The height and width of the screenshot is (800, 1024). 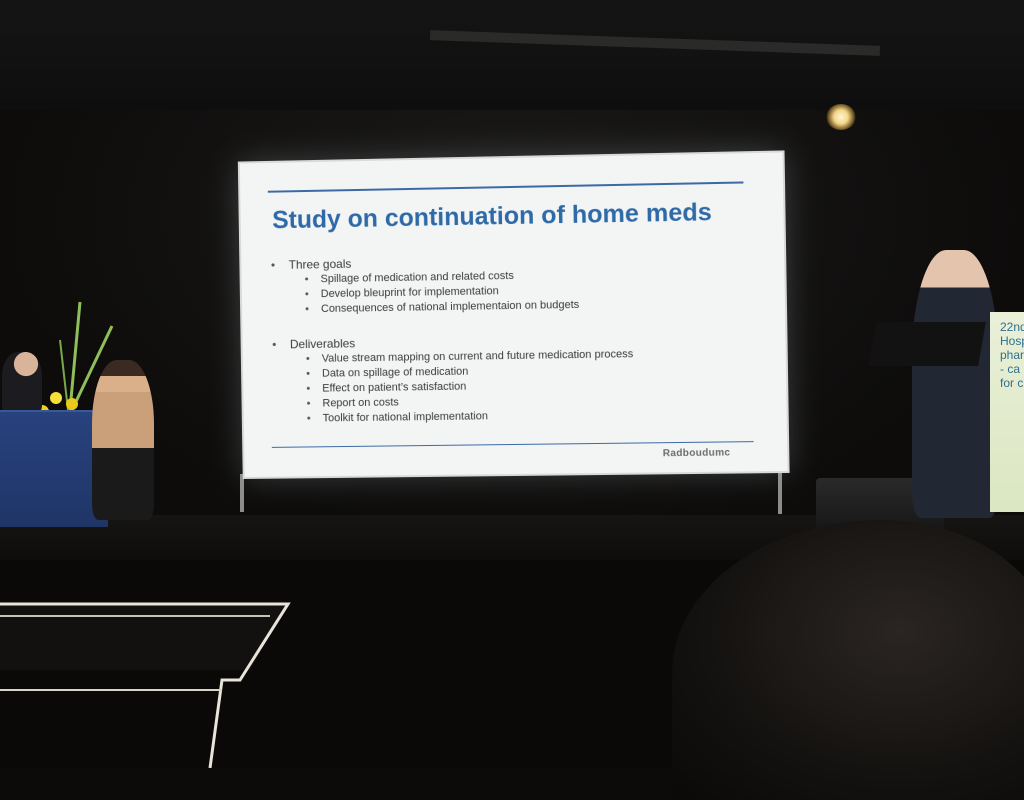 What do you see at coordinates (144, 637) in the screenshot?
I see `step-top` at bounding box center [144, 637].